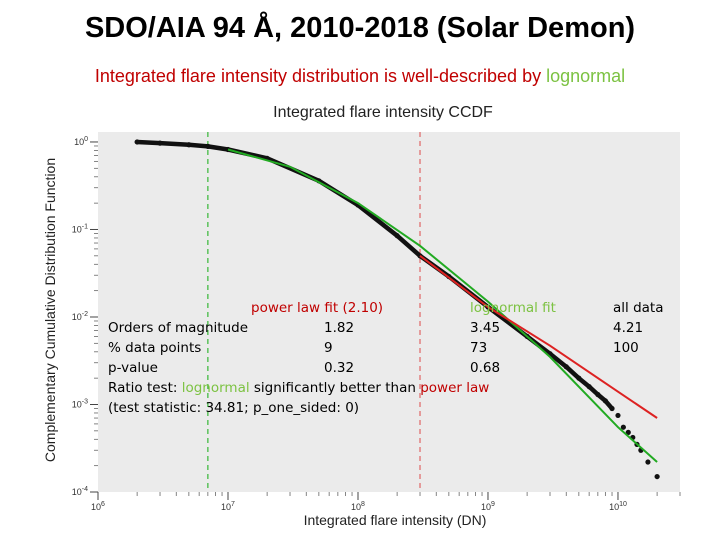 This screenshot has width=720, height=540. I want to click on stats-cell-all-data: 100, so click(626, 348).